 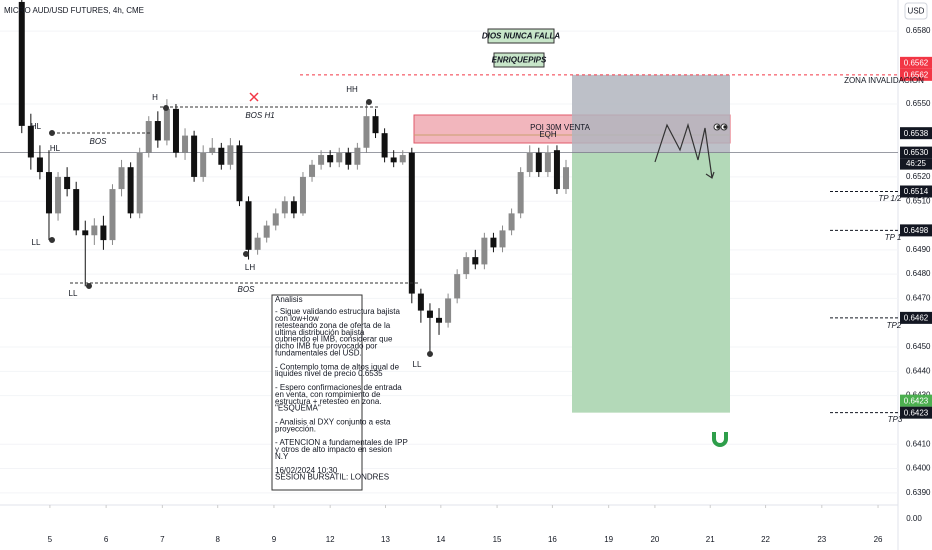 I want to click on x-tick-label: 14, so click(x=440, y=539).